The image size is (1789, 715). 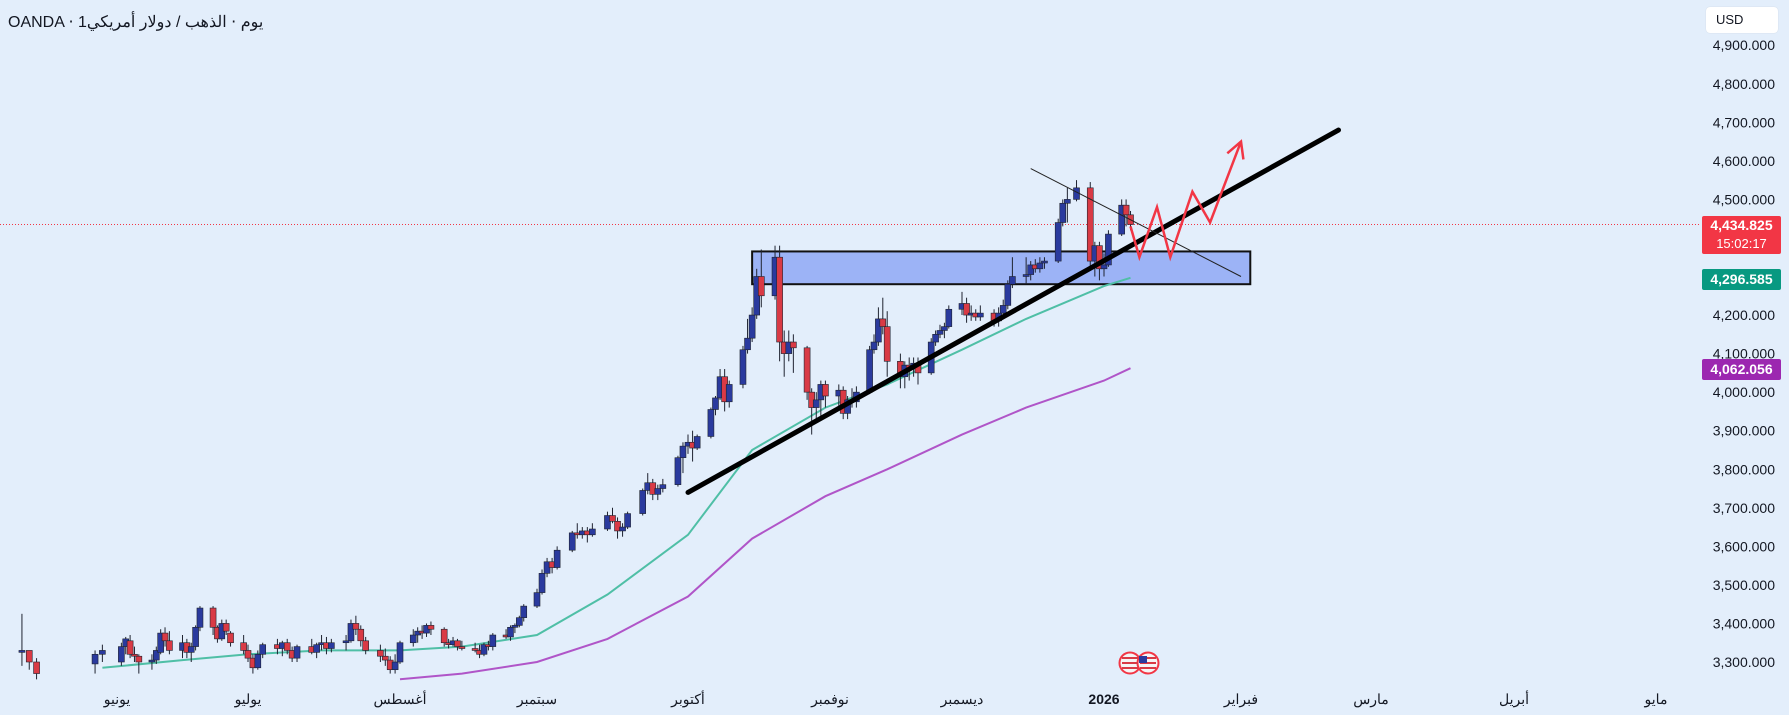 I want to click on y-tick-label: 3,800.000, so click(x=1744, y=469).